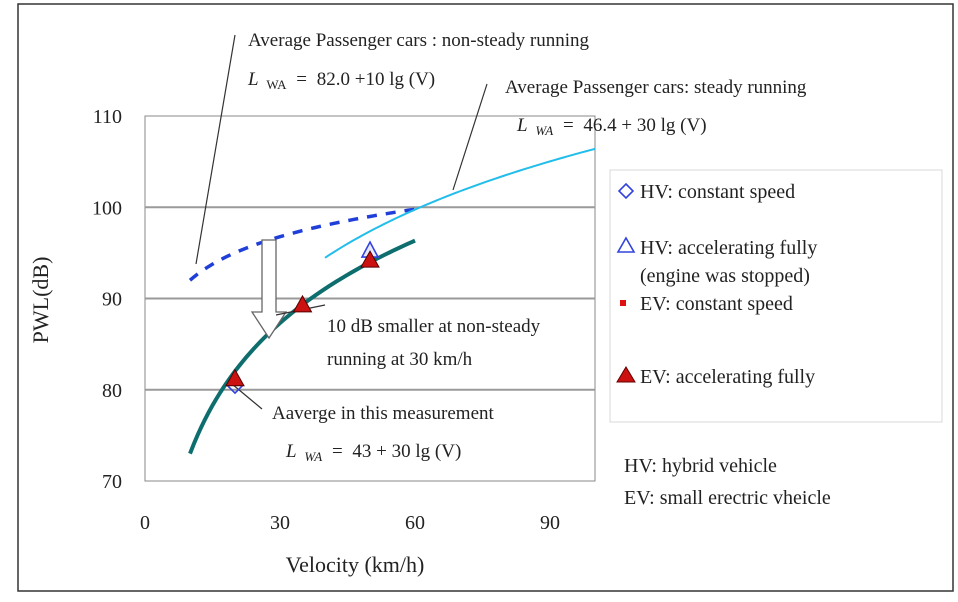 This screenshot has width=958, height=602. Describe the element at coordinates (145, 523) in the screenshot. I see `x-tick-label-0: 0` at that location.